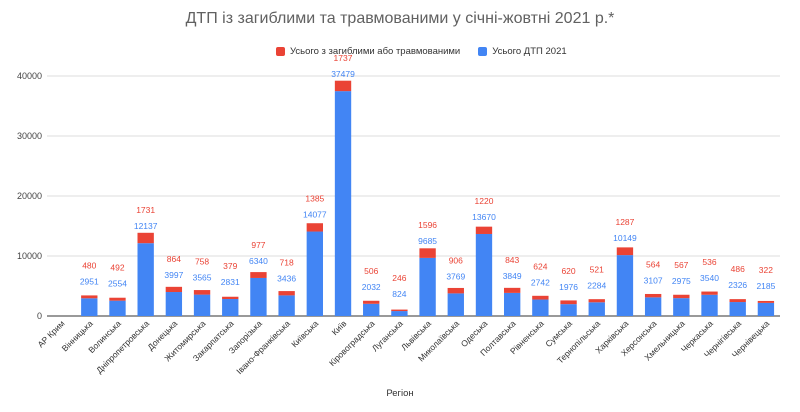  I want to click on data-label-total: 2554, so click(117, 284).